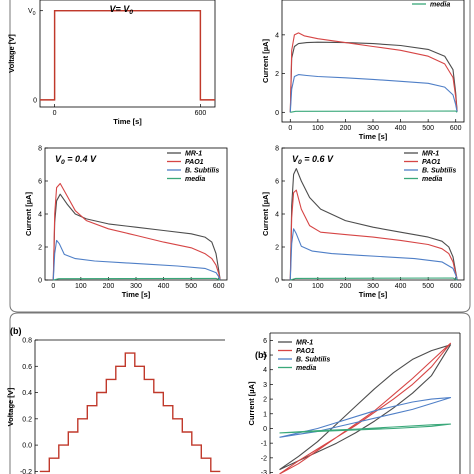  Describe the element at coordinates (40, 215) in the screenshot. I see `current_0_4V-ytick-label-2: 4` at that location.